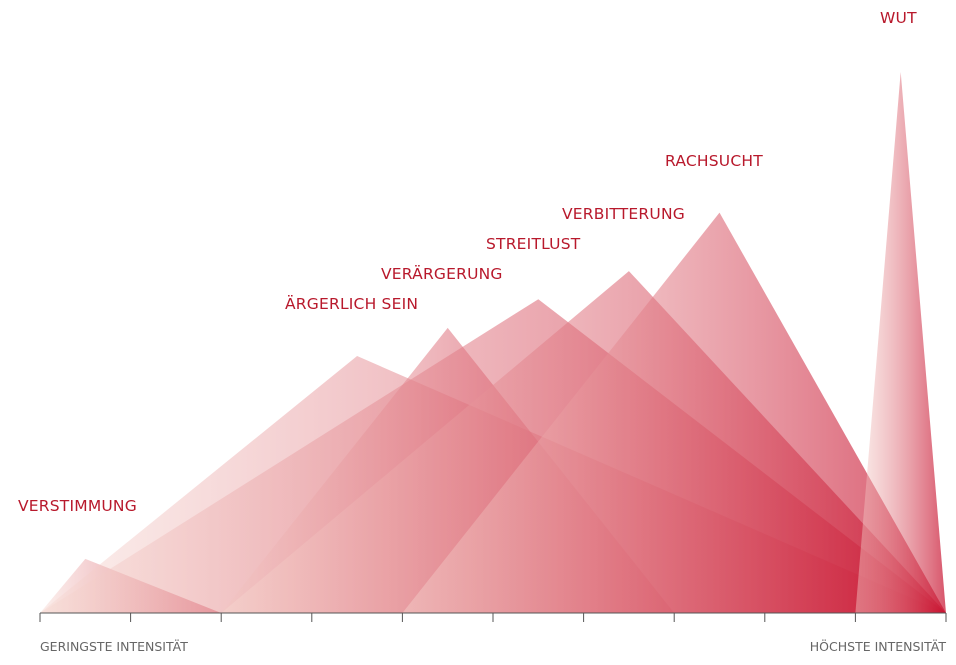 The height and width of the screenshot is (665, 956). I want to click on axis-label-min: GERINGSTE INTENSITÄT, so click(114, 646).